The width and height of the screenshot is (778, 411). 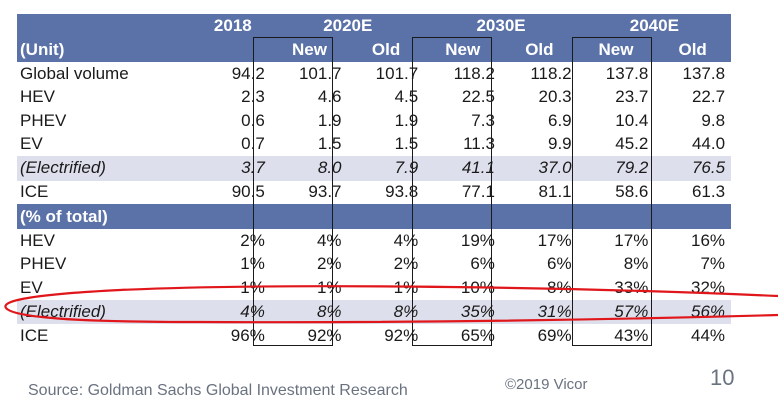 I want to click on table-cell: 4.6, so click(x=329, y=97).